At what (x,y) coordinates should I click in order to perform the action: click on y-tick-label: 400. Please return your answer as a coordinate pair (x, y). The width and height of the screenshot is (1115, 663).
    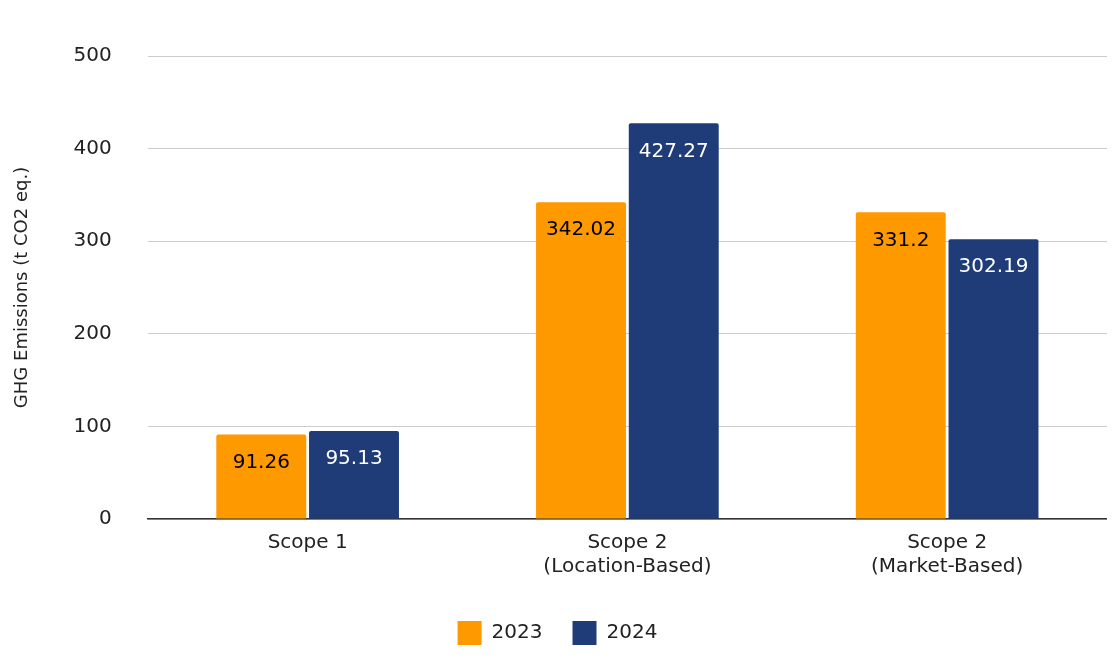
    Looking at the image, I should click on (92, 146).